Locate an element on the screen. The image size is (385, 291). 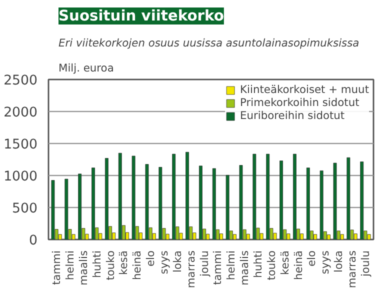
y-tick-label: 1500 is located at coordinates (21, 145).